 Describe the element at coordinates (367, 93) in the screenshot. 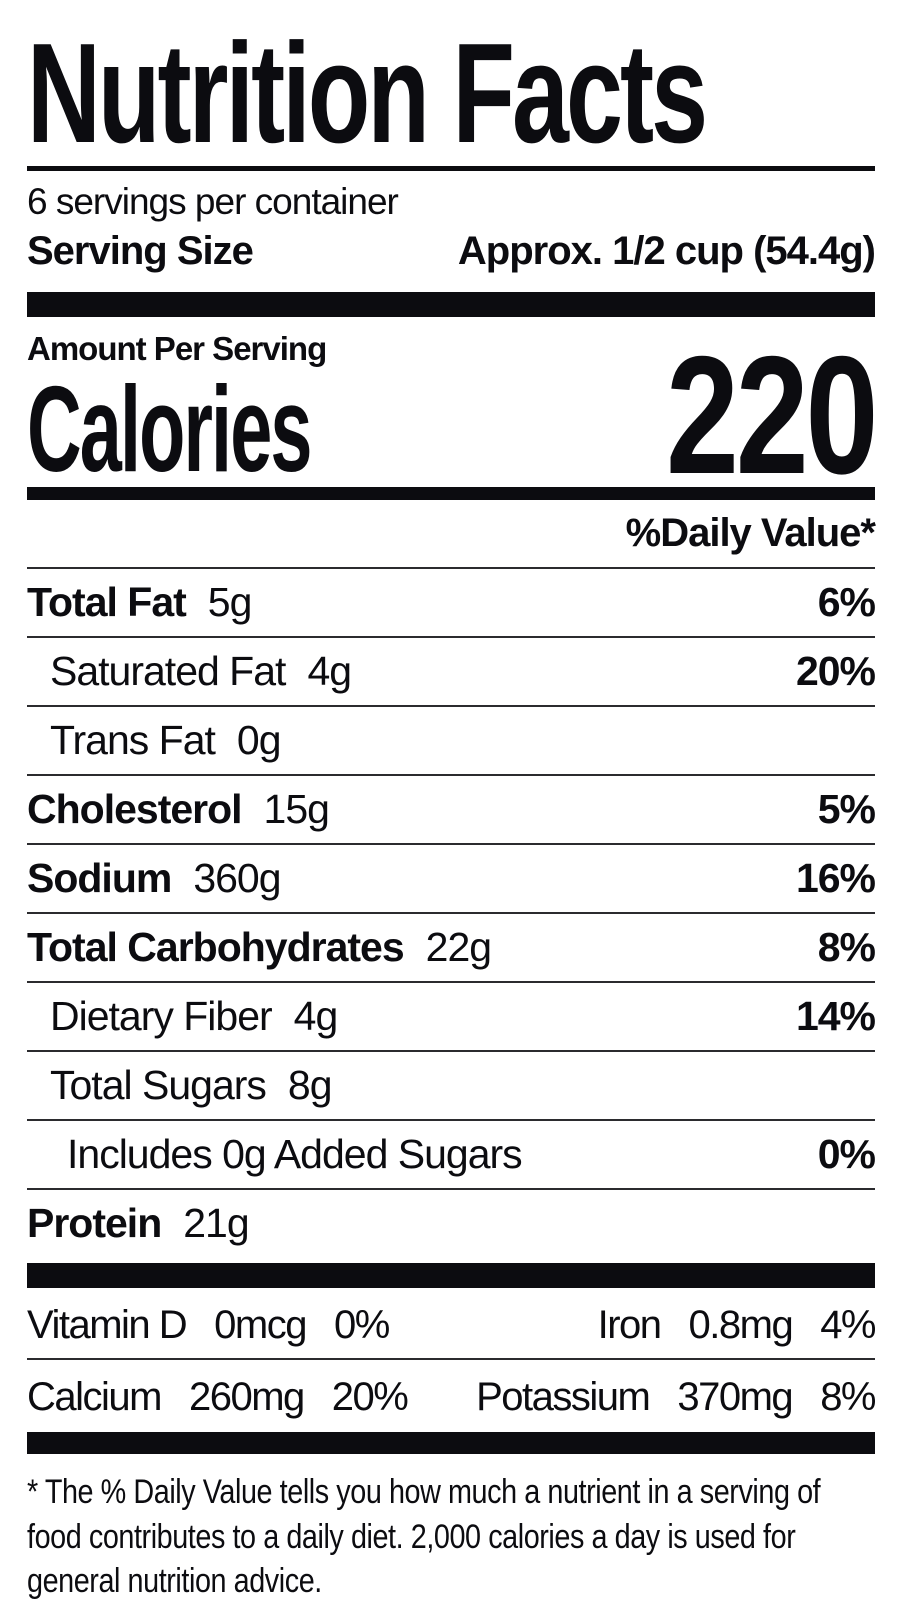

I see `label-title: Nutrition Facts` at that location.